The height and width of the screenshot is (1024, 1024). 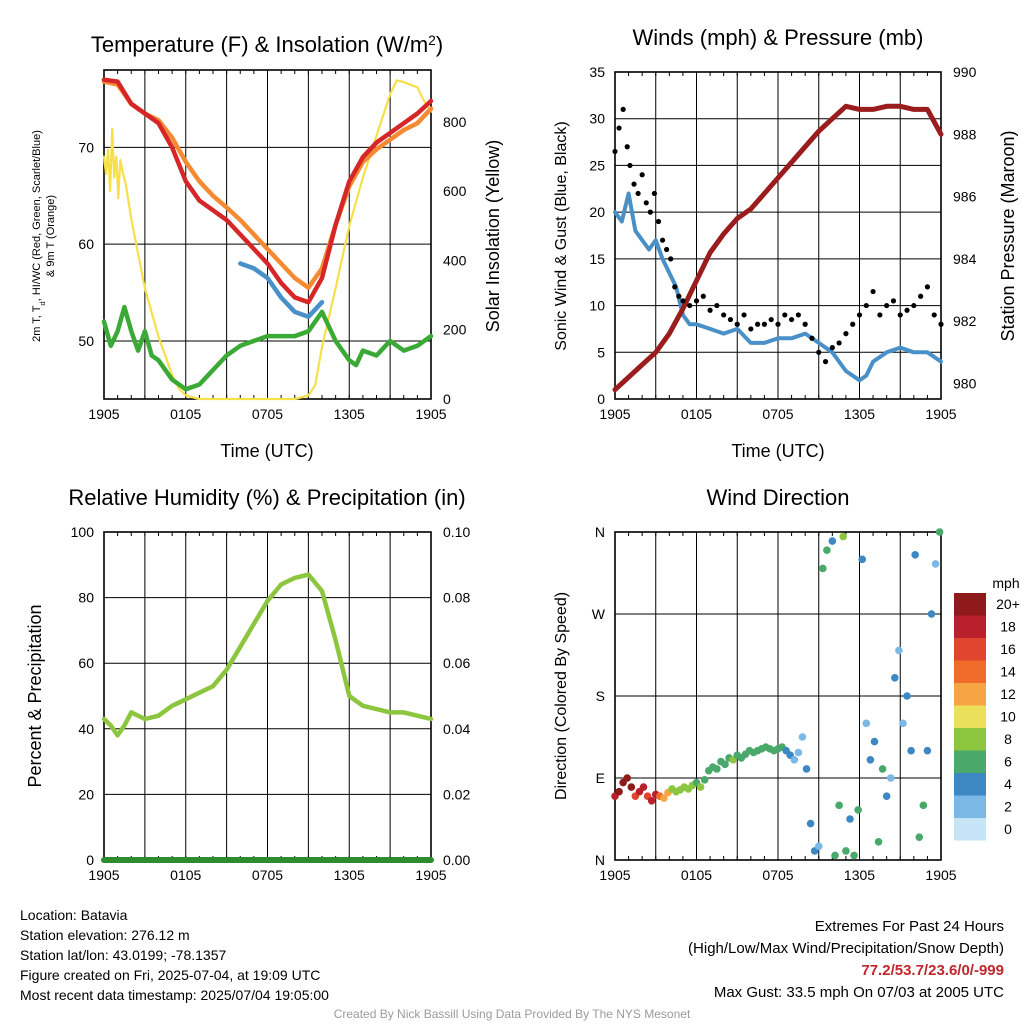 What do you see at coordinates (86, 147) in the screenshot?
I see `y-tick-label: 70` at bounding box center [86, 147].